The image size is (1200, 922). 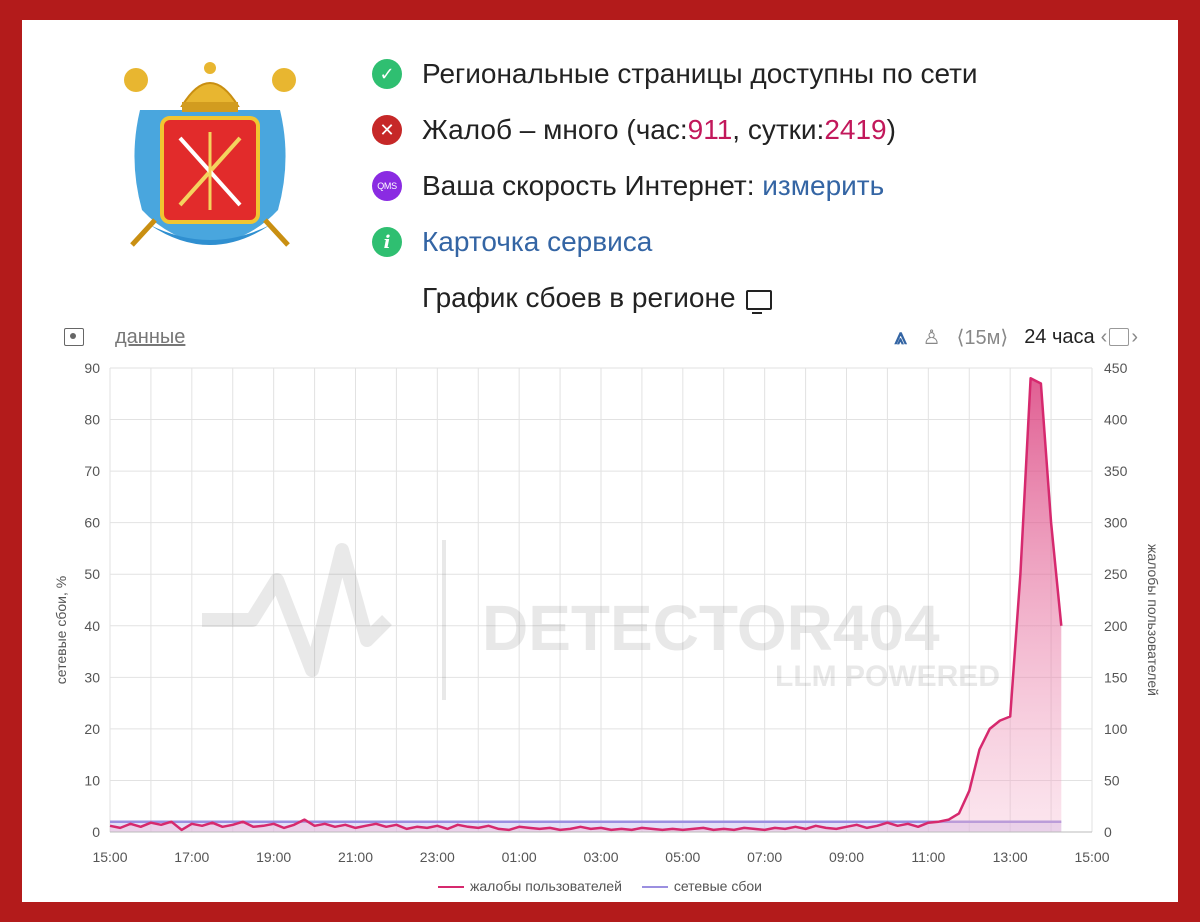 What do you see at coordinates (519, 857) in the screenshot?
I see `x-tick-label: 01:00` at bounding box center [519, 857].